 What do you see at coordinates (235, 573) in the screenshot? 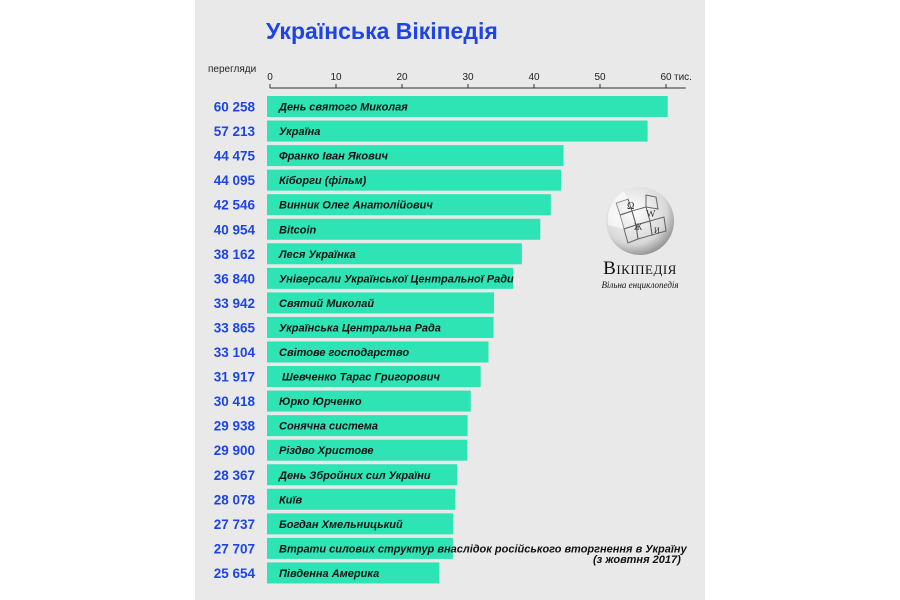
I see `bar-value-label: 25 654` at bounding box center [235, 573].